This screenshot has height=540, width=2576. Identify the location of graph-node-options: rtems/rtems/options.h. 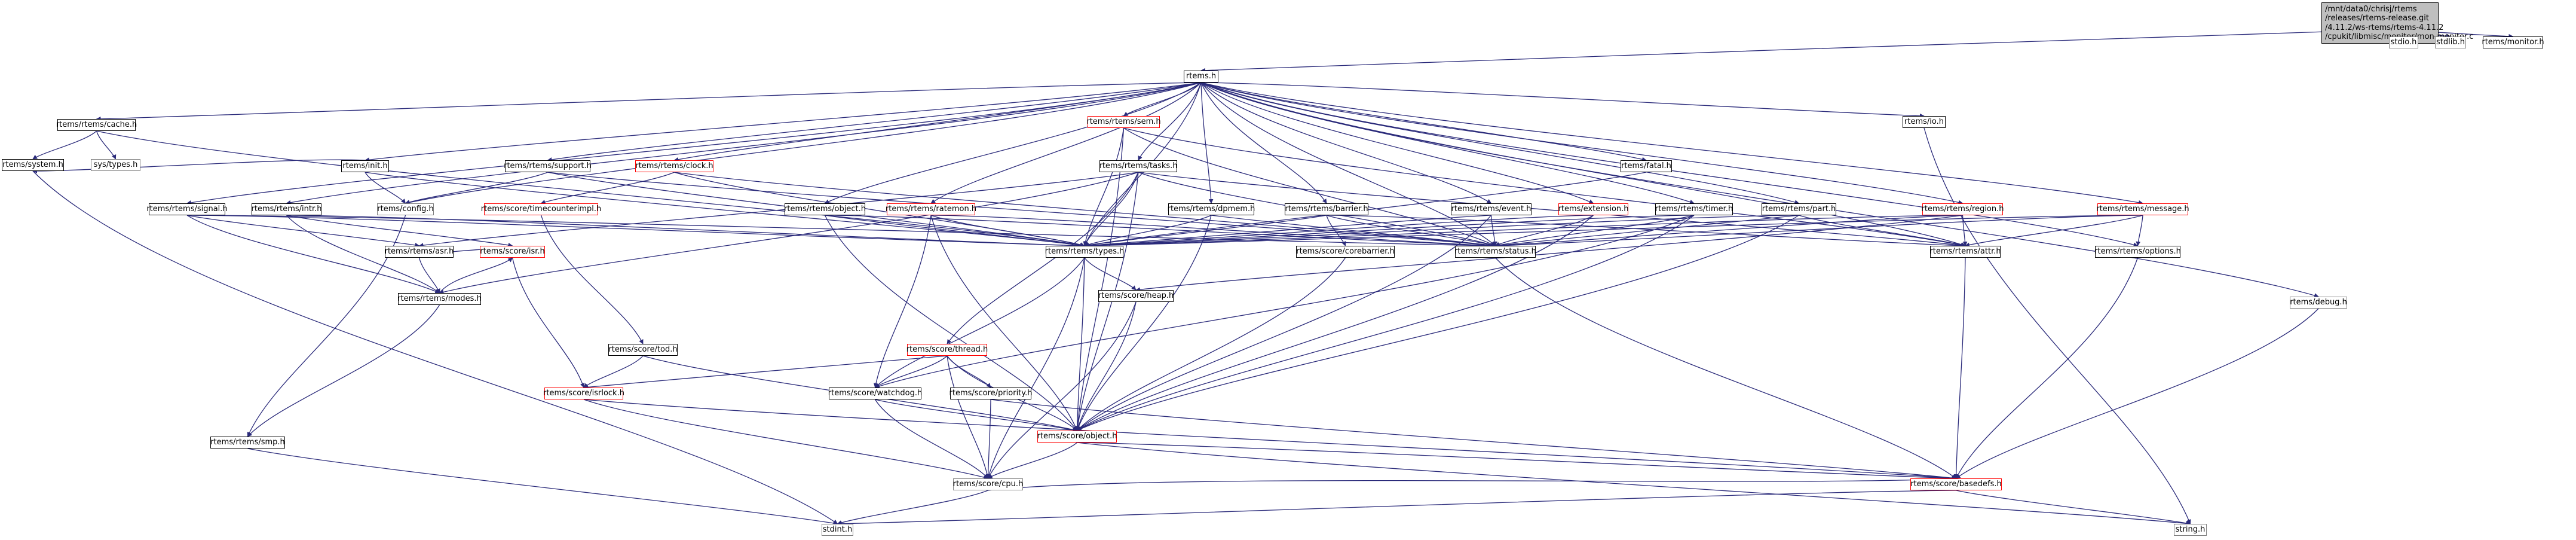
(2137, 252).